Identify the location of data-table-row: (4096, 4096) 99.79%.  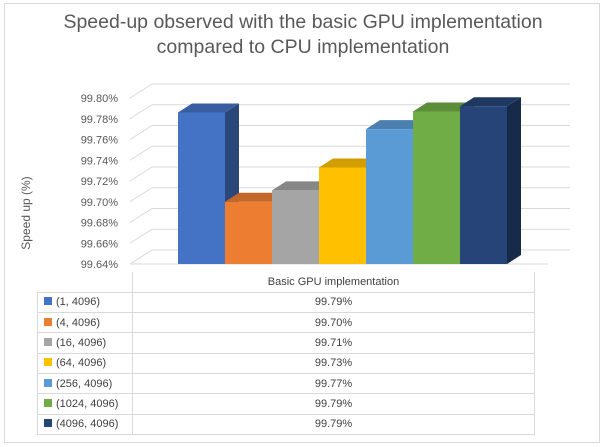
(286, 424).